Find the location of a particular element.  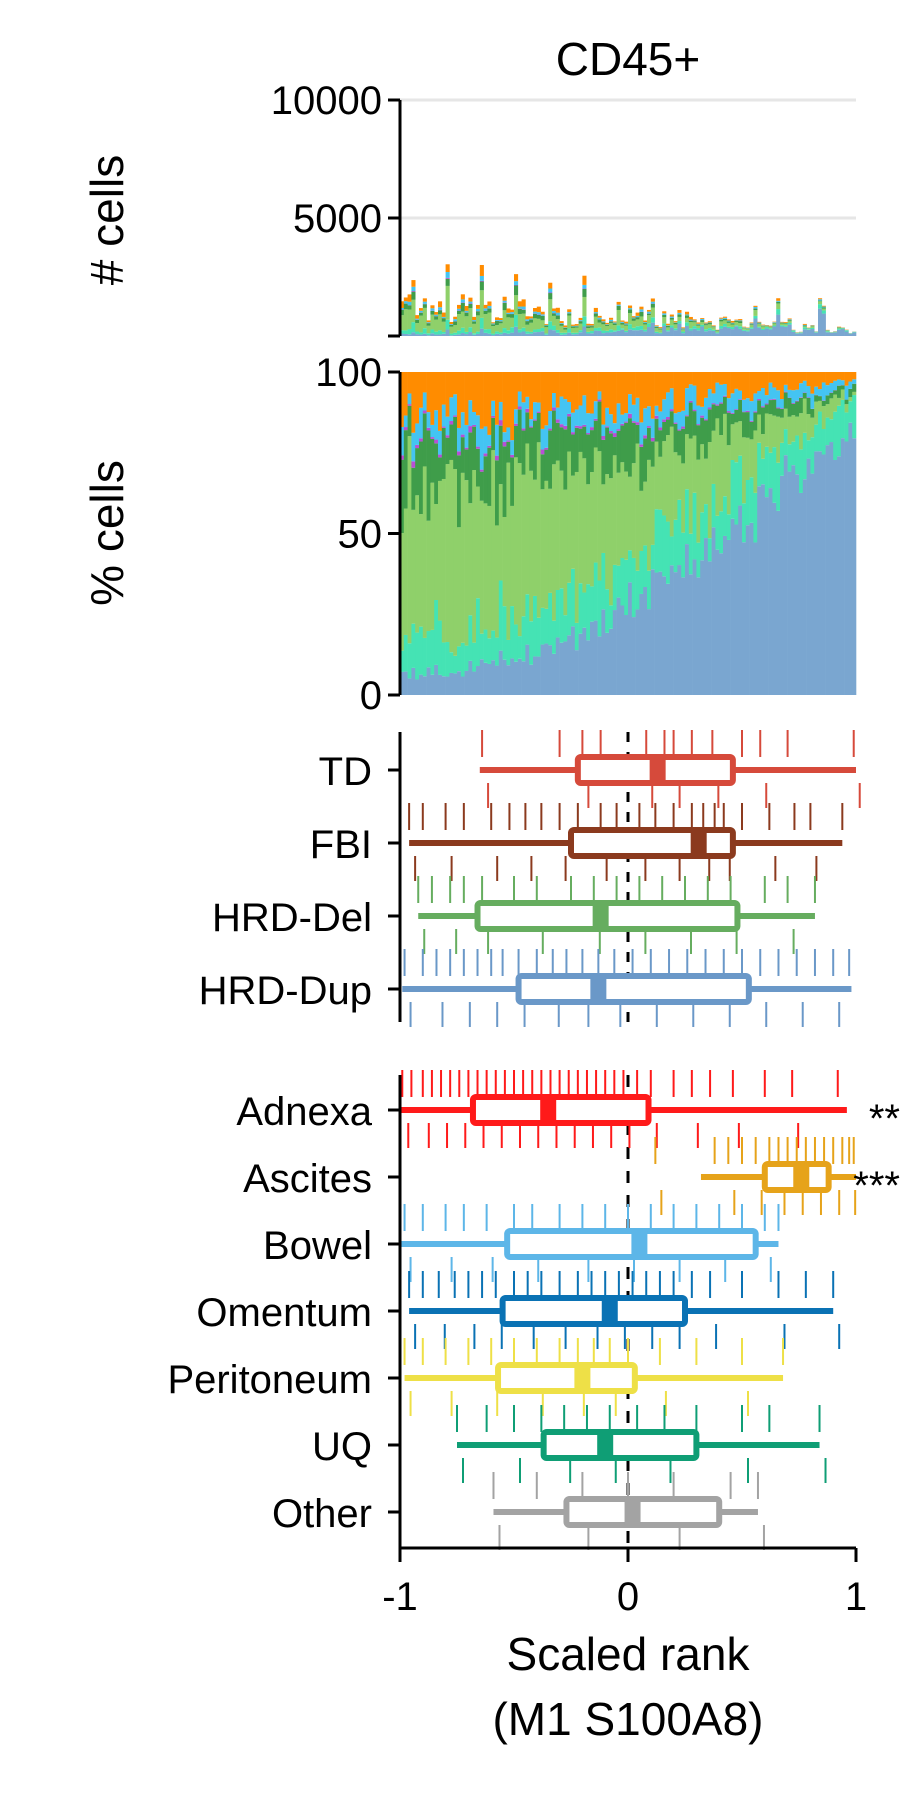

category-label: TD is located at coordinates (345, 772).